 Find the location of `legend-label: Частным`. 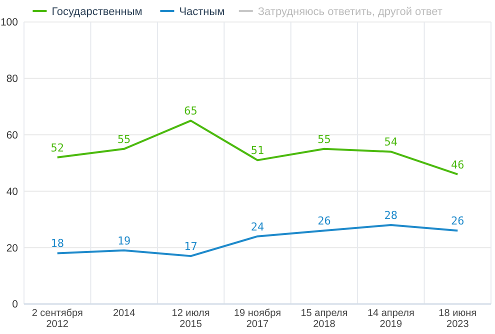

legend-label: Частным is located at coordinates (202, 12).